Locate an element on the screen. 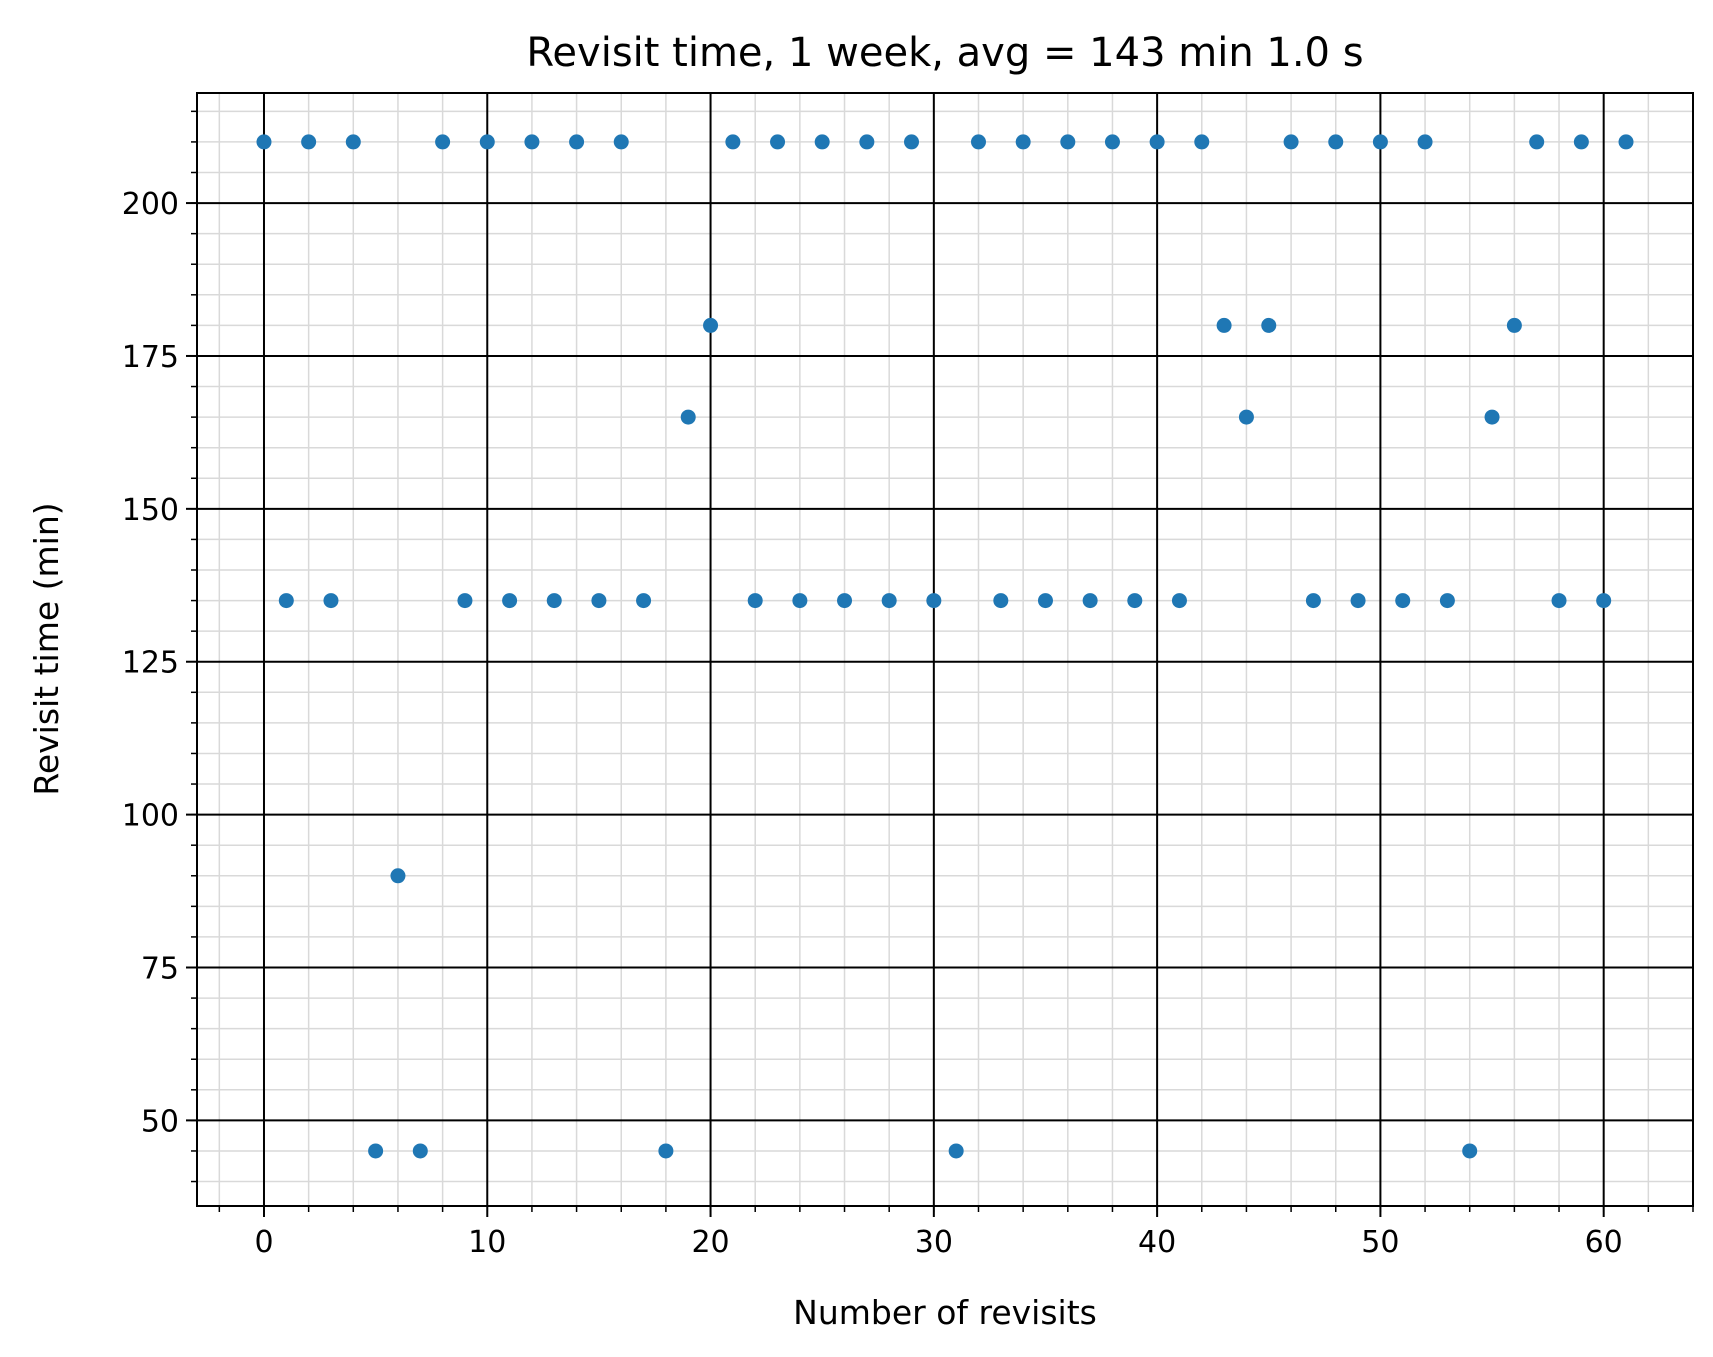  y-tick-label: 150 is located at coordinates (150, 510).